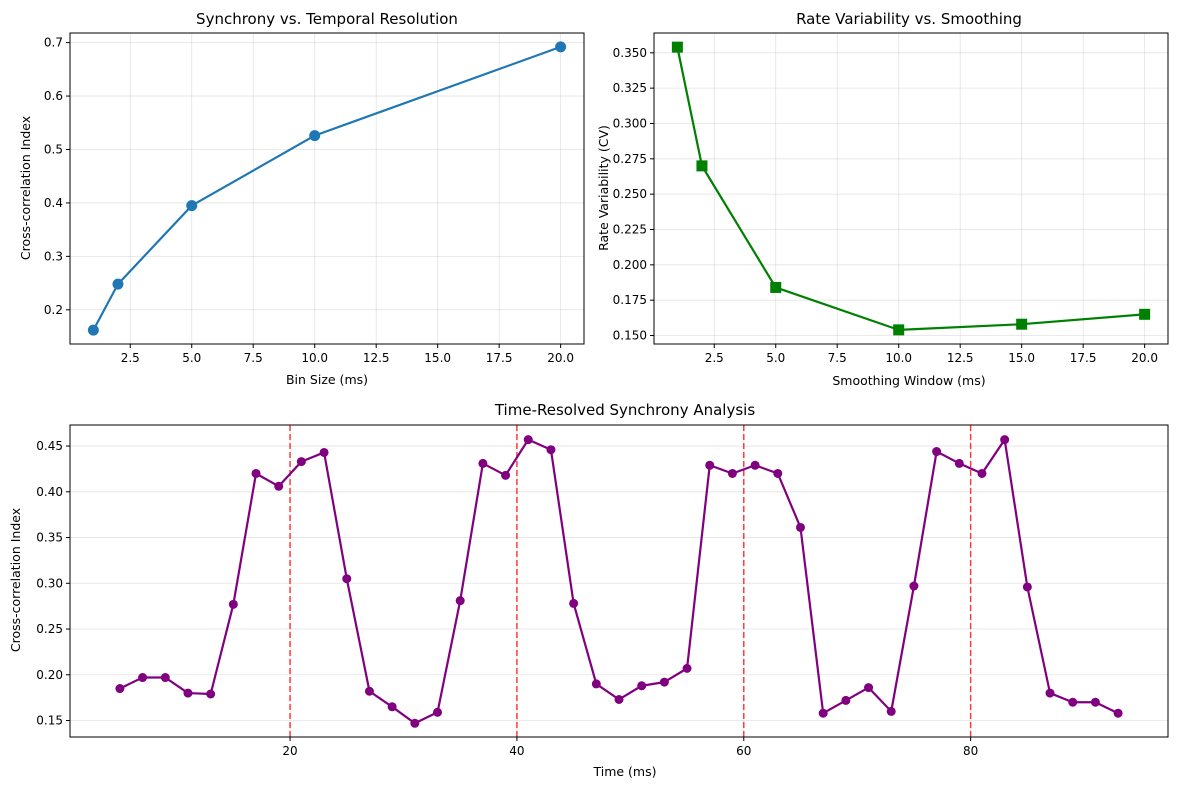  Describe the element at coordinates (1144, 358) in the screenshot. I see `x-tick-label: 20.0` at that location.